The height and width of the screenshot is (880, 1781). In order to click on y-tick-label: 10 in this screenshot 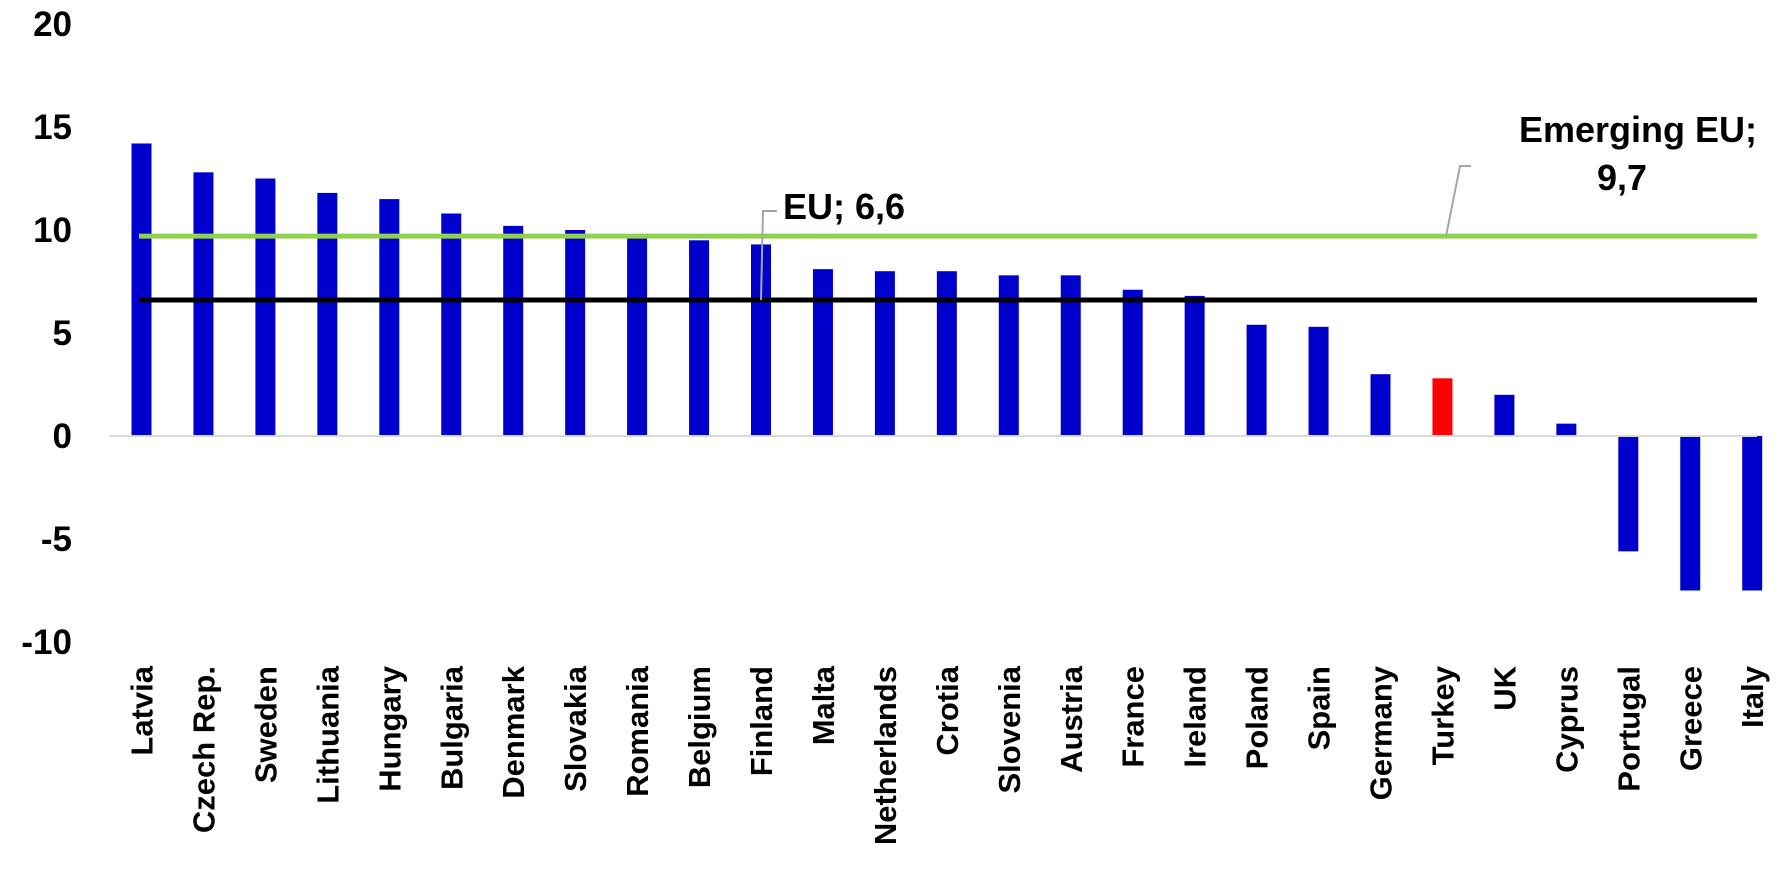, I will do `click(52, 230)`.